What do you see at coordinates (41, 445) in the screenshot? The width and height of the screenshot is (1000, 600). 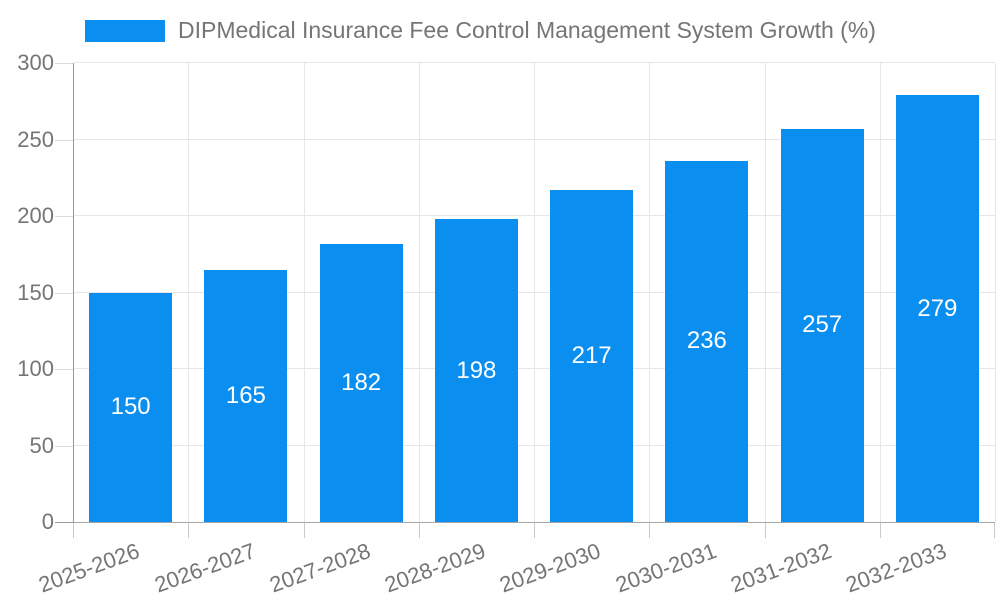 I see `y-tick-label: 50` at bounding box center [41, 445].